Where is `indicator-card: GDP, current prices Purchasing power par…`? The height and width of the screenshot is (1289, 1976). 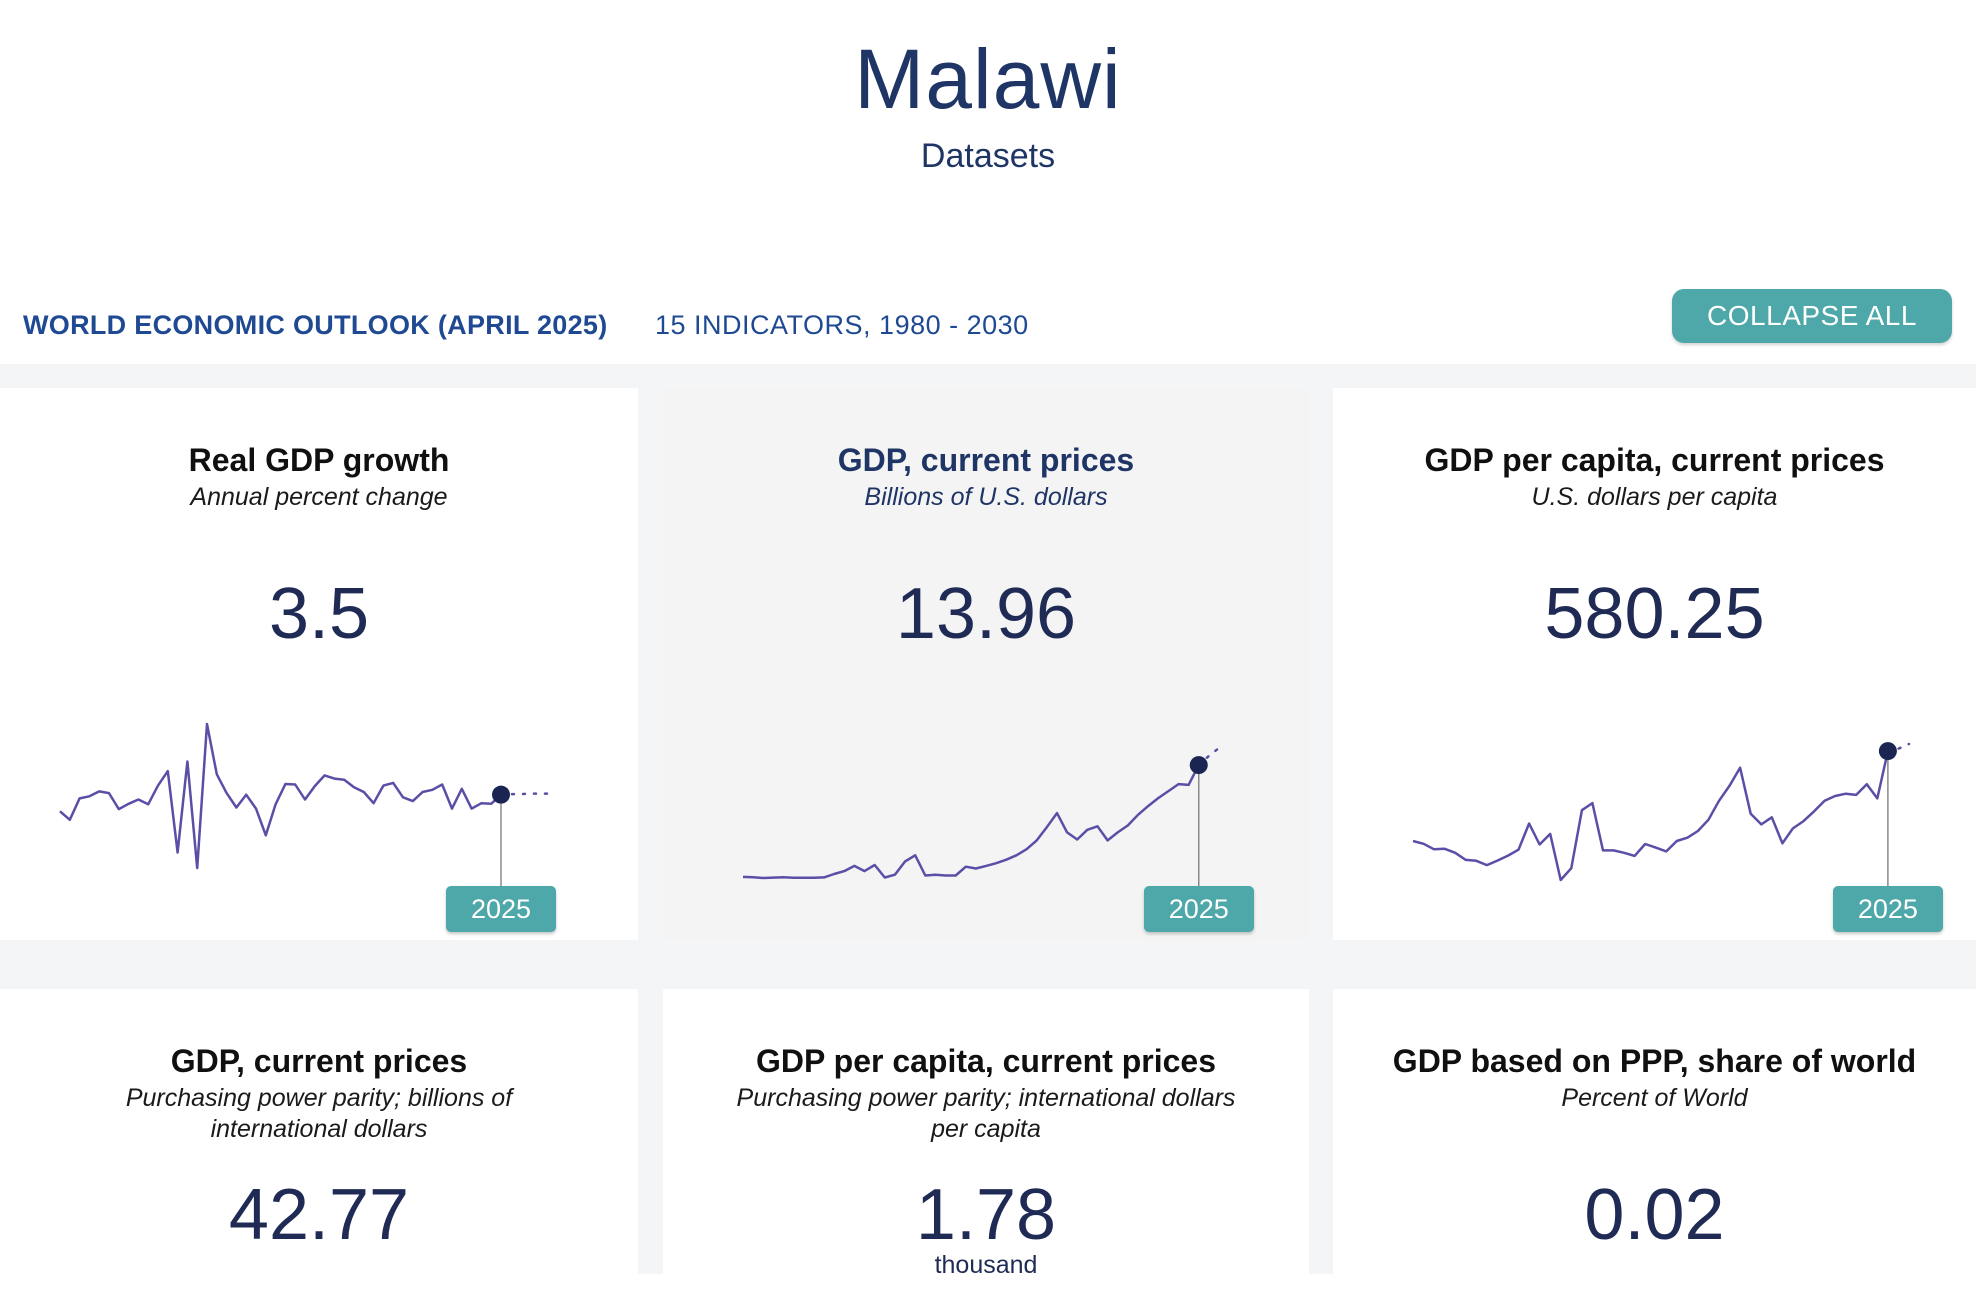
indicator-card: GDP, current prices Purchasing power par… is located at coordinates (319, 1139).